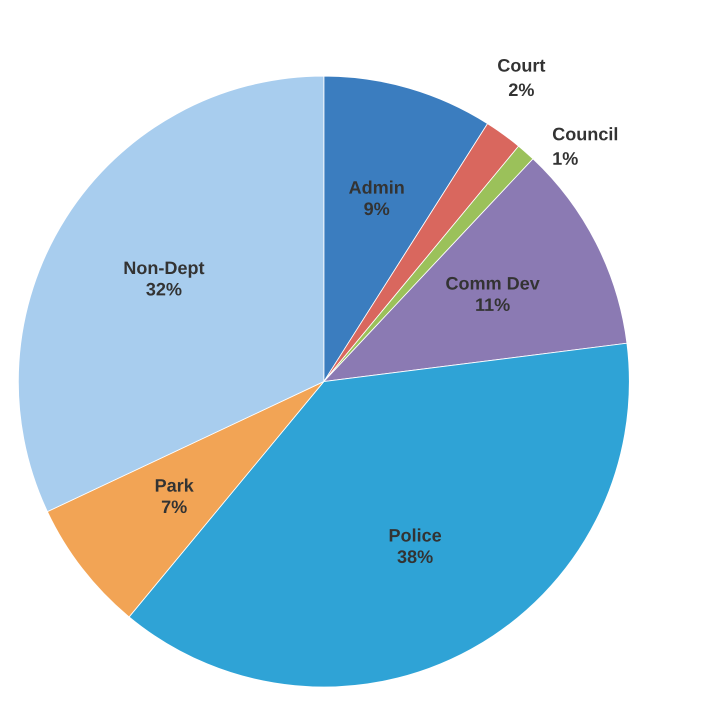  Describe the element at coordinates (174, 507) in the screenshot. I see `data-label: 7%` at that location.